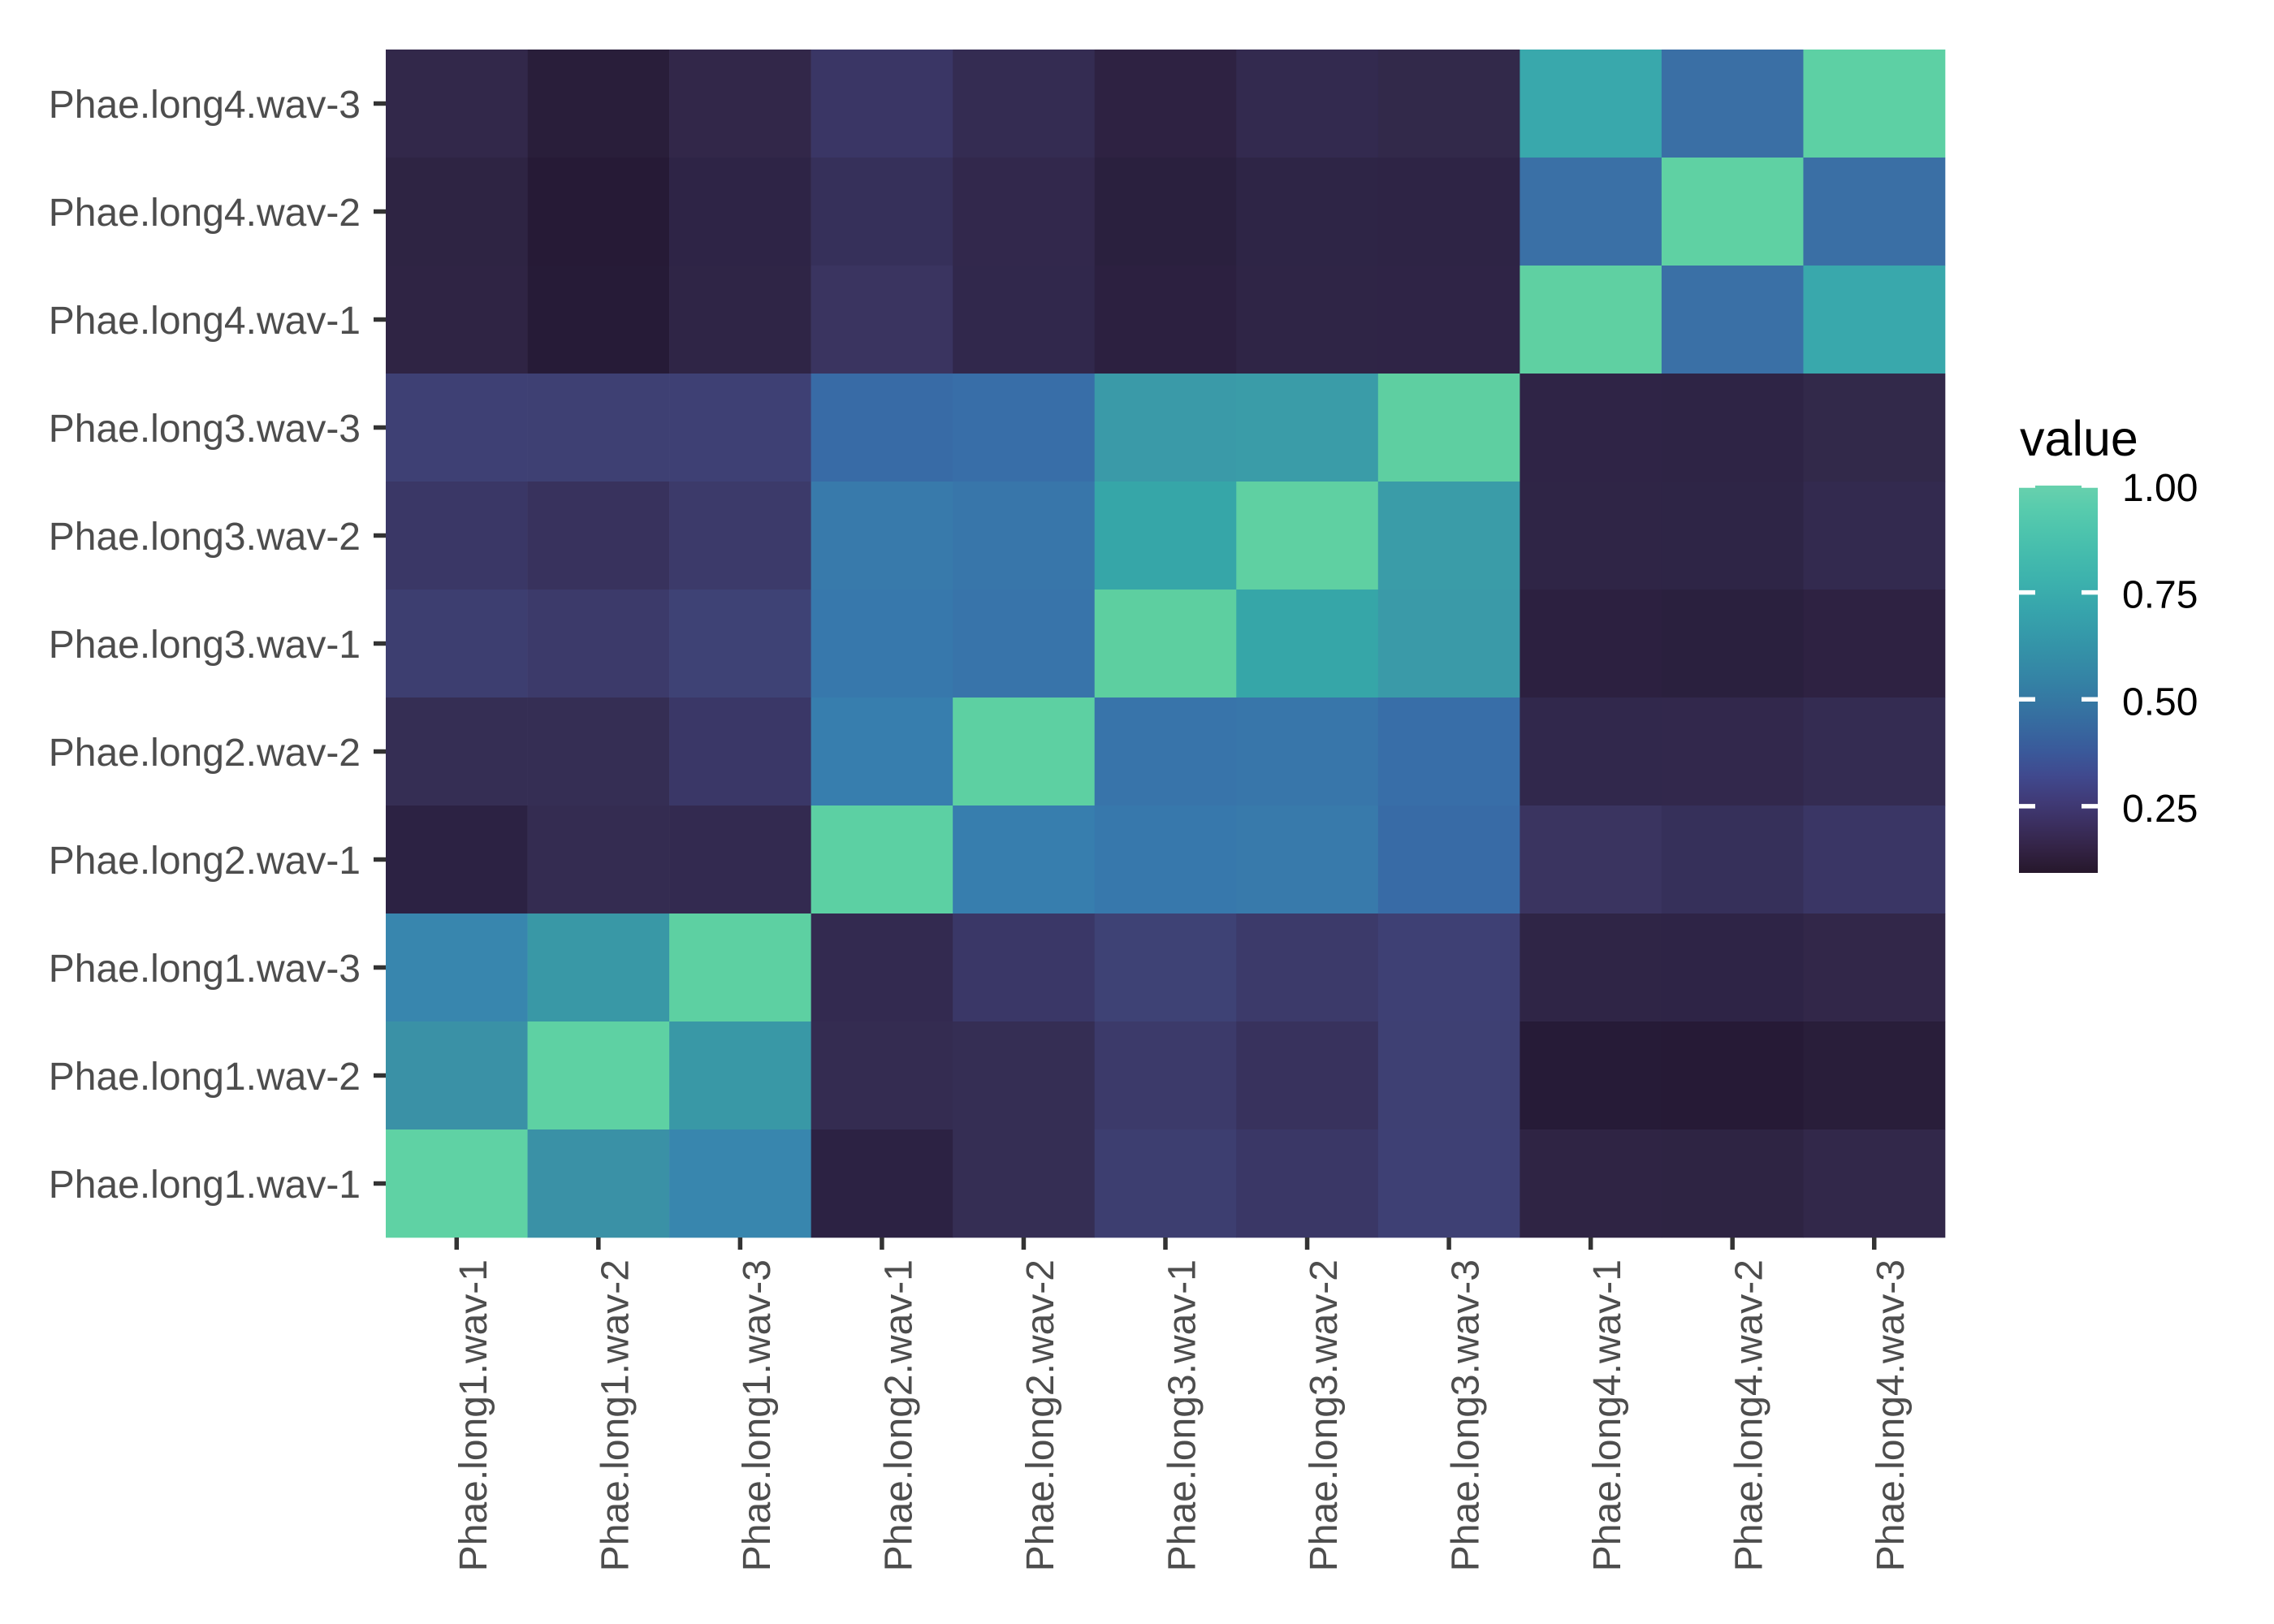  Describe the element at coordinates (2079, 439) in the screenshot. I see `svg-text: value` at that location.